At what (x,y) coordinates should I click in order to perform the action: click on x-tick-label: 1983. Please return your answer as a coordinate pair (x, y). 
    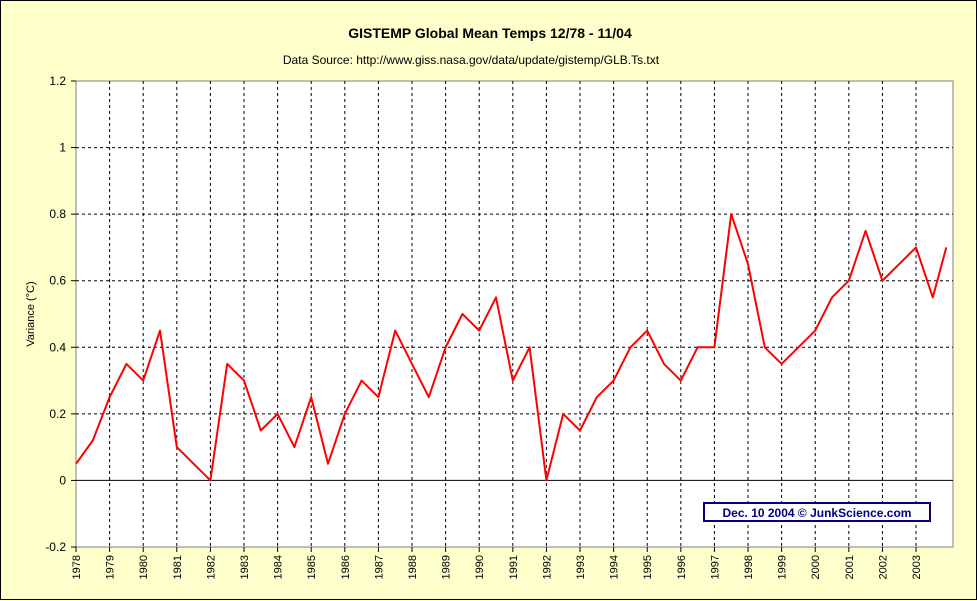
    Looking at the image, I should click on (245, 567).